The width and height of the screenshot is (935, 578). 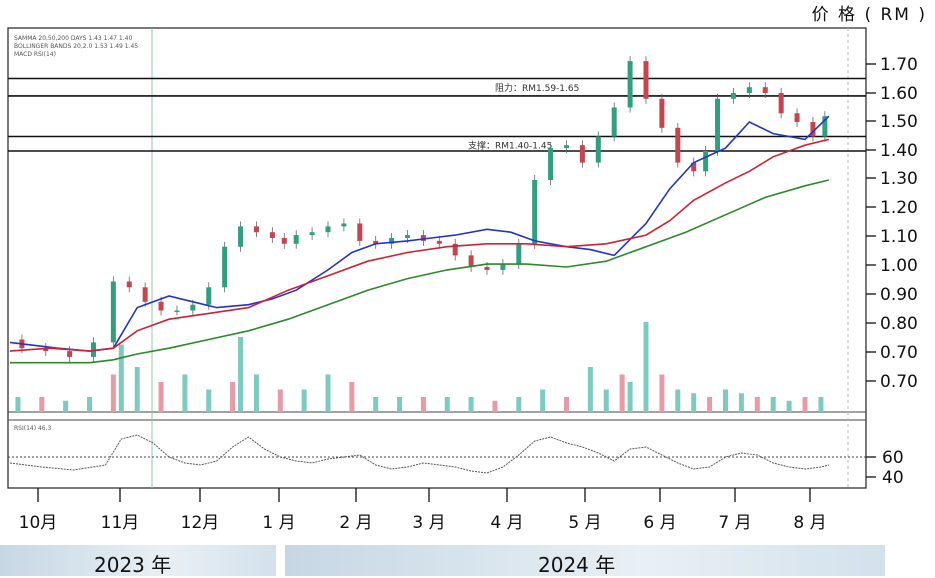 What do you see at coordinates (355, 523) in the screenshot?
I see `month-tick-label: 2 月` at bounding box center [355, 523].